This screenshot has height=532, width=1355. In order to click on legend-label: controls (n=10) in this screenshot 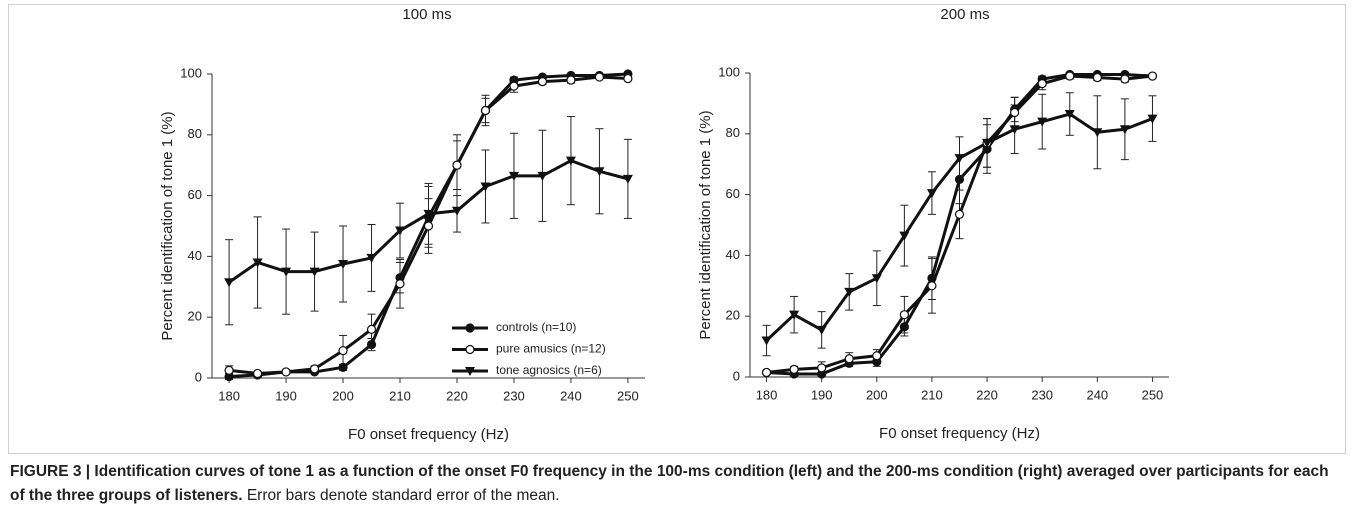, I will do `click(536, 327)`.